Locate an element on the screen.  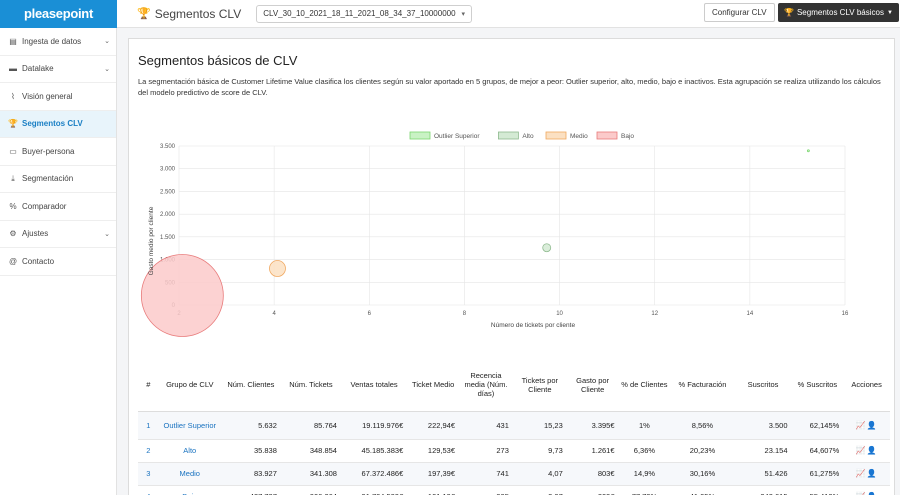
group-link: Outlier Superior is located at coordinates (189, 425).